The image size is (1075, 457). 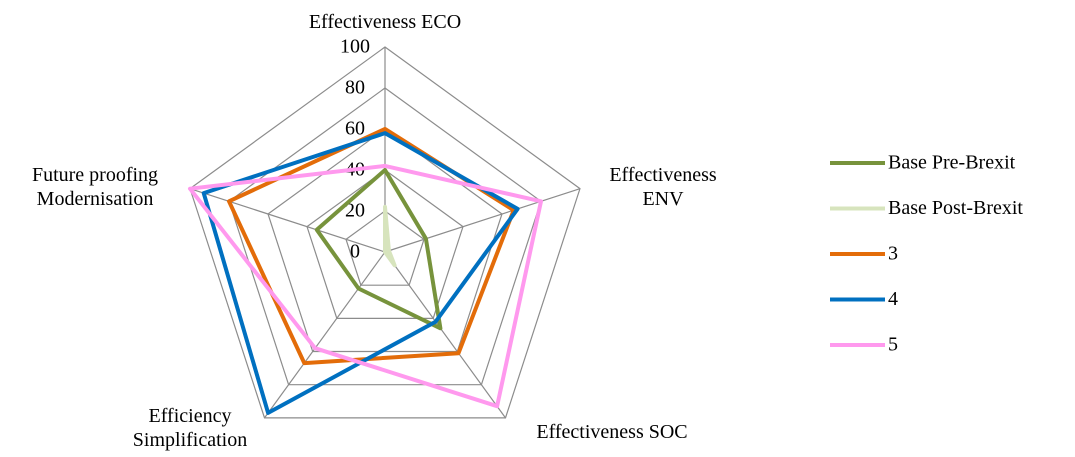 I want to click on category-label: Efficiency Simplification, so click(x=190, y=428).